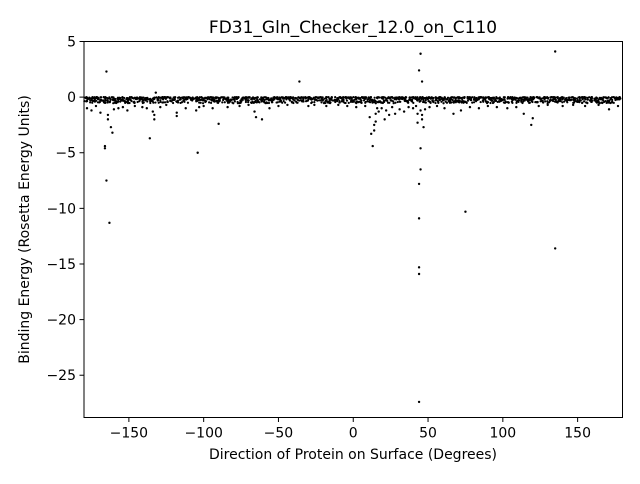 The height and width of the screenshot is (484, 640). Describe the element at coordinates (71, 43) in the screenshot. I see `y-tick-label: 5` at that location.